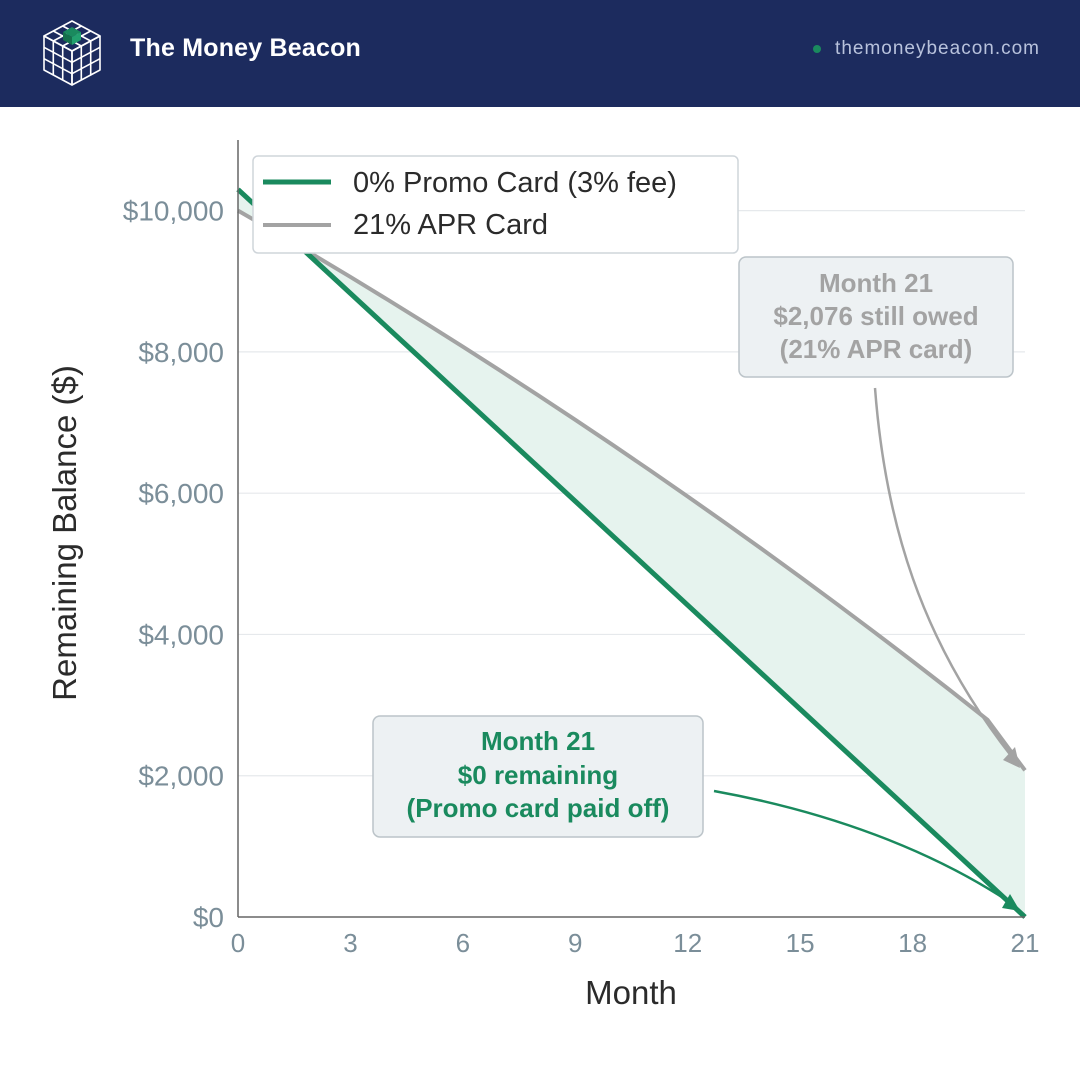 The image size is (1080, 1080). I want to click on annotation-apr-line-3: (21% APR card), so click(876, 349).